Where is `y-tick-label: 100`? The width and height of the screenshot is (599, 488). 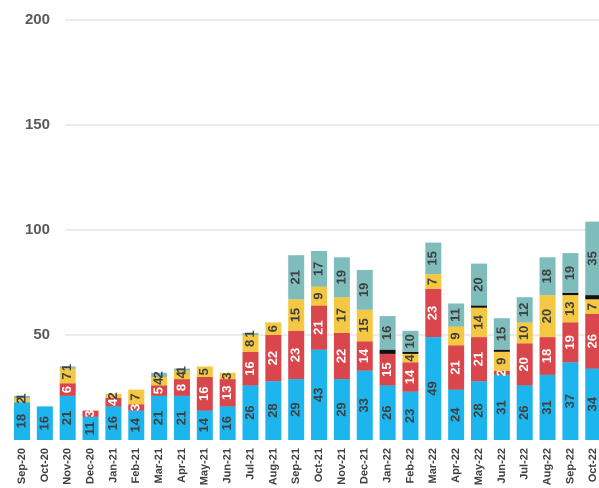
y-tick-label: 100 is located at coordinates (37, 229).